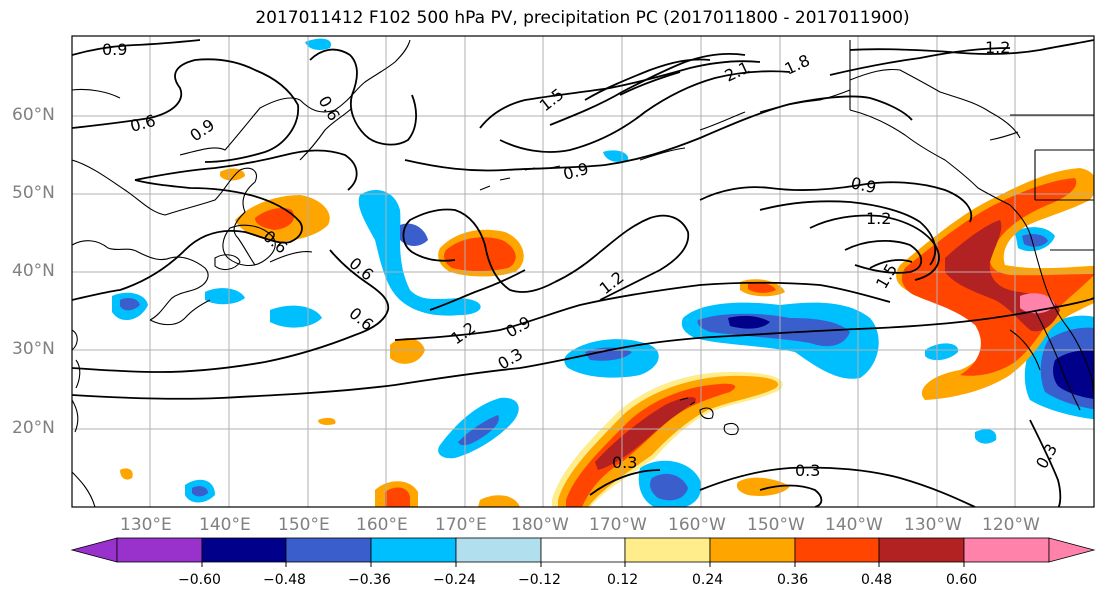 The height and width of the screenshot is (601, 1105). Describe the element at coordinates (708, 580) in the screenshot. I see `colorbar-label: 0.24` at that location.